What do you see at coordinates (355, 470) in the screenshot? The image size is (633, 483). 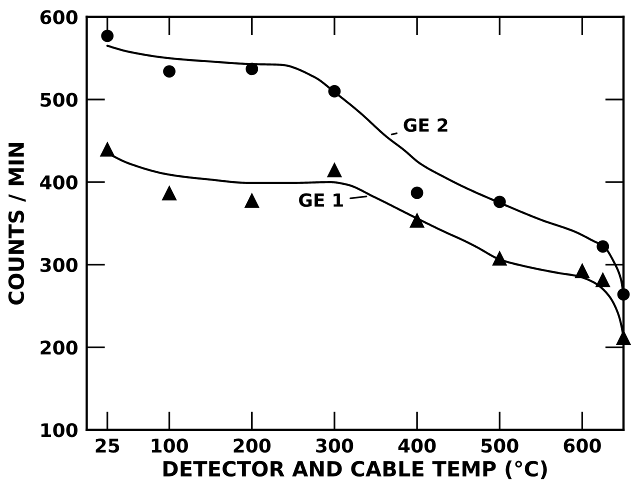 I see `x-axis-title: DETECTOR AND CABLE TEMP (°C)` at bounding box center [355, 470].